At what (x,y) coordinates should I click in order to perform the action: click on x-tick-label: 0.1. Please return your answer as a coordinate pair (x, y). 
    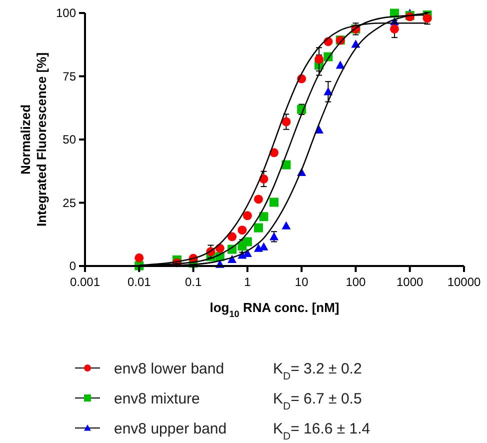
    Looking at the image, I should click on (193, 282).